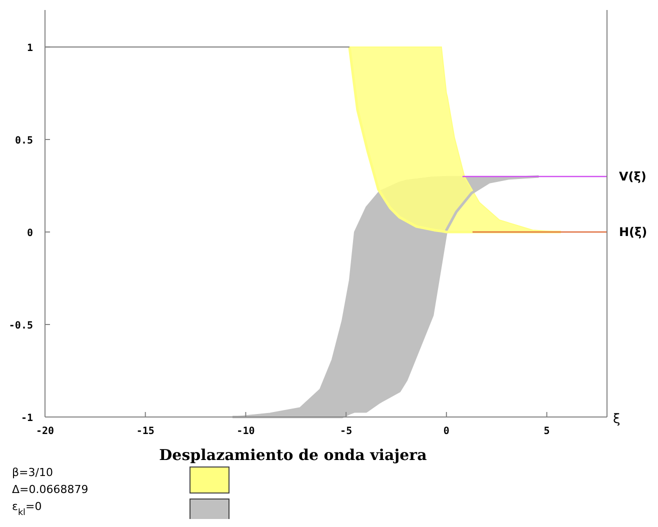  I want to click on y-tick-label: -1, so click(26, 418).